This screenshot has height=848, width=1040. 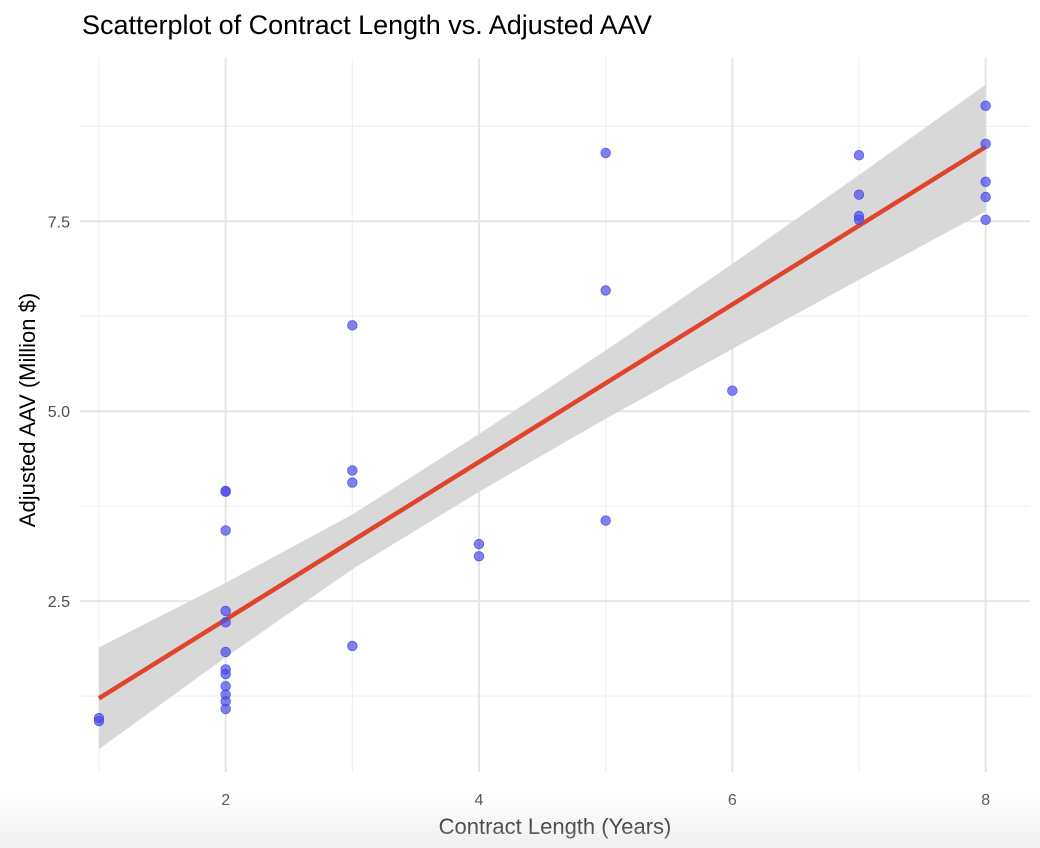 I want to click on y-axis-title: Adjusted AAV (Million $), so click(x=27, y=410).